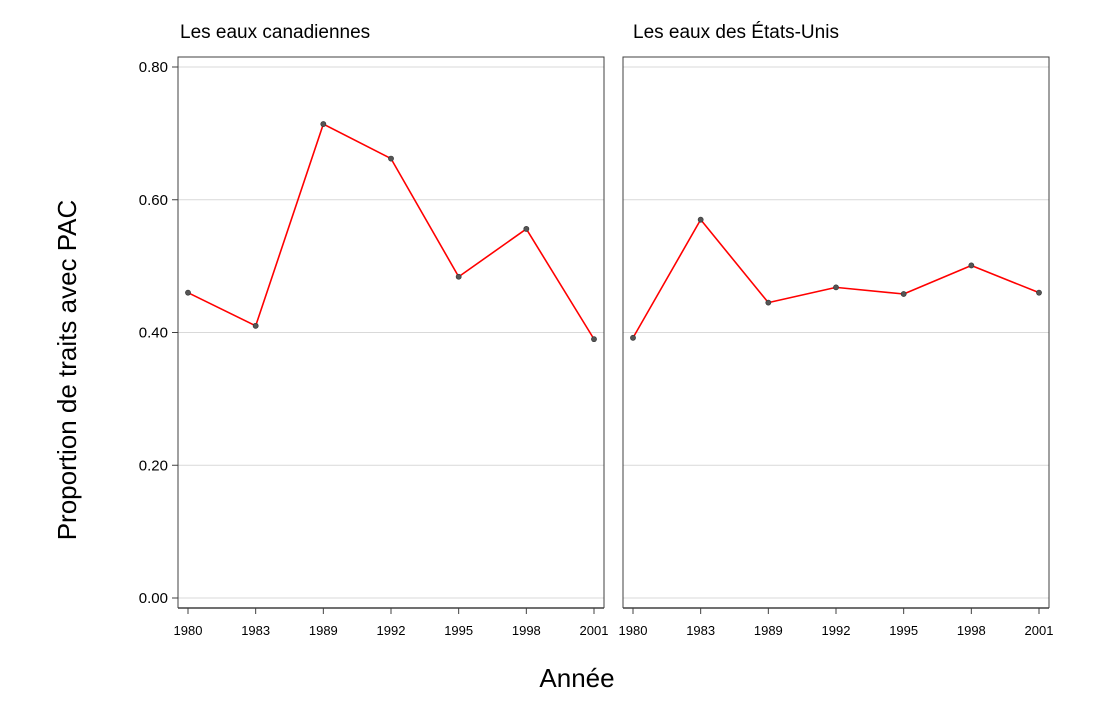  What do you see at coordinates (153, 200) in the screenshot?
I see `y-tick-label: 0.60` at bounding box center [153, 200].